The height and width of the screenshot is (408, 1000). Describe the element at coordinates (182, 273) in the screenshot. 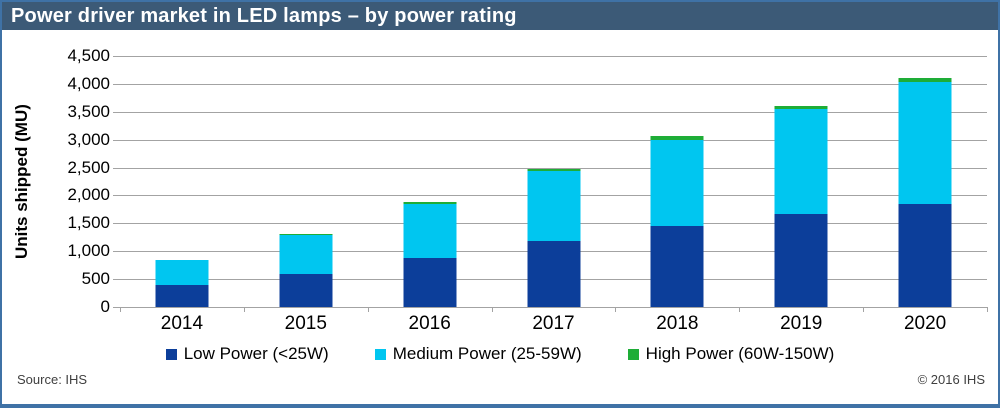

I see `bar-segment-medium-power-2014` at that location.